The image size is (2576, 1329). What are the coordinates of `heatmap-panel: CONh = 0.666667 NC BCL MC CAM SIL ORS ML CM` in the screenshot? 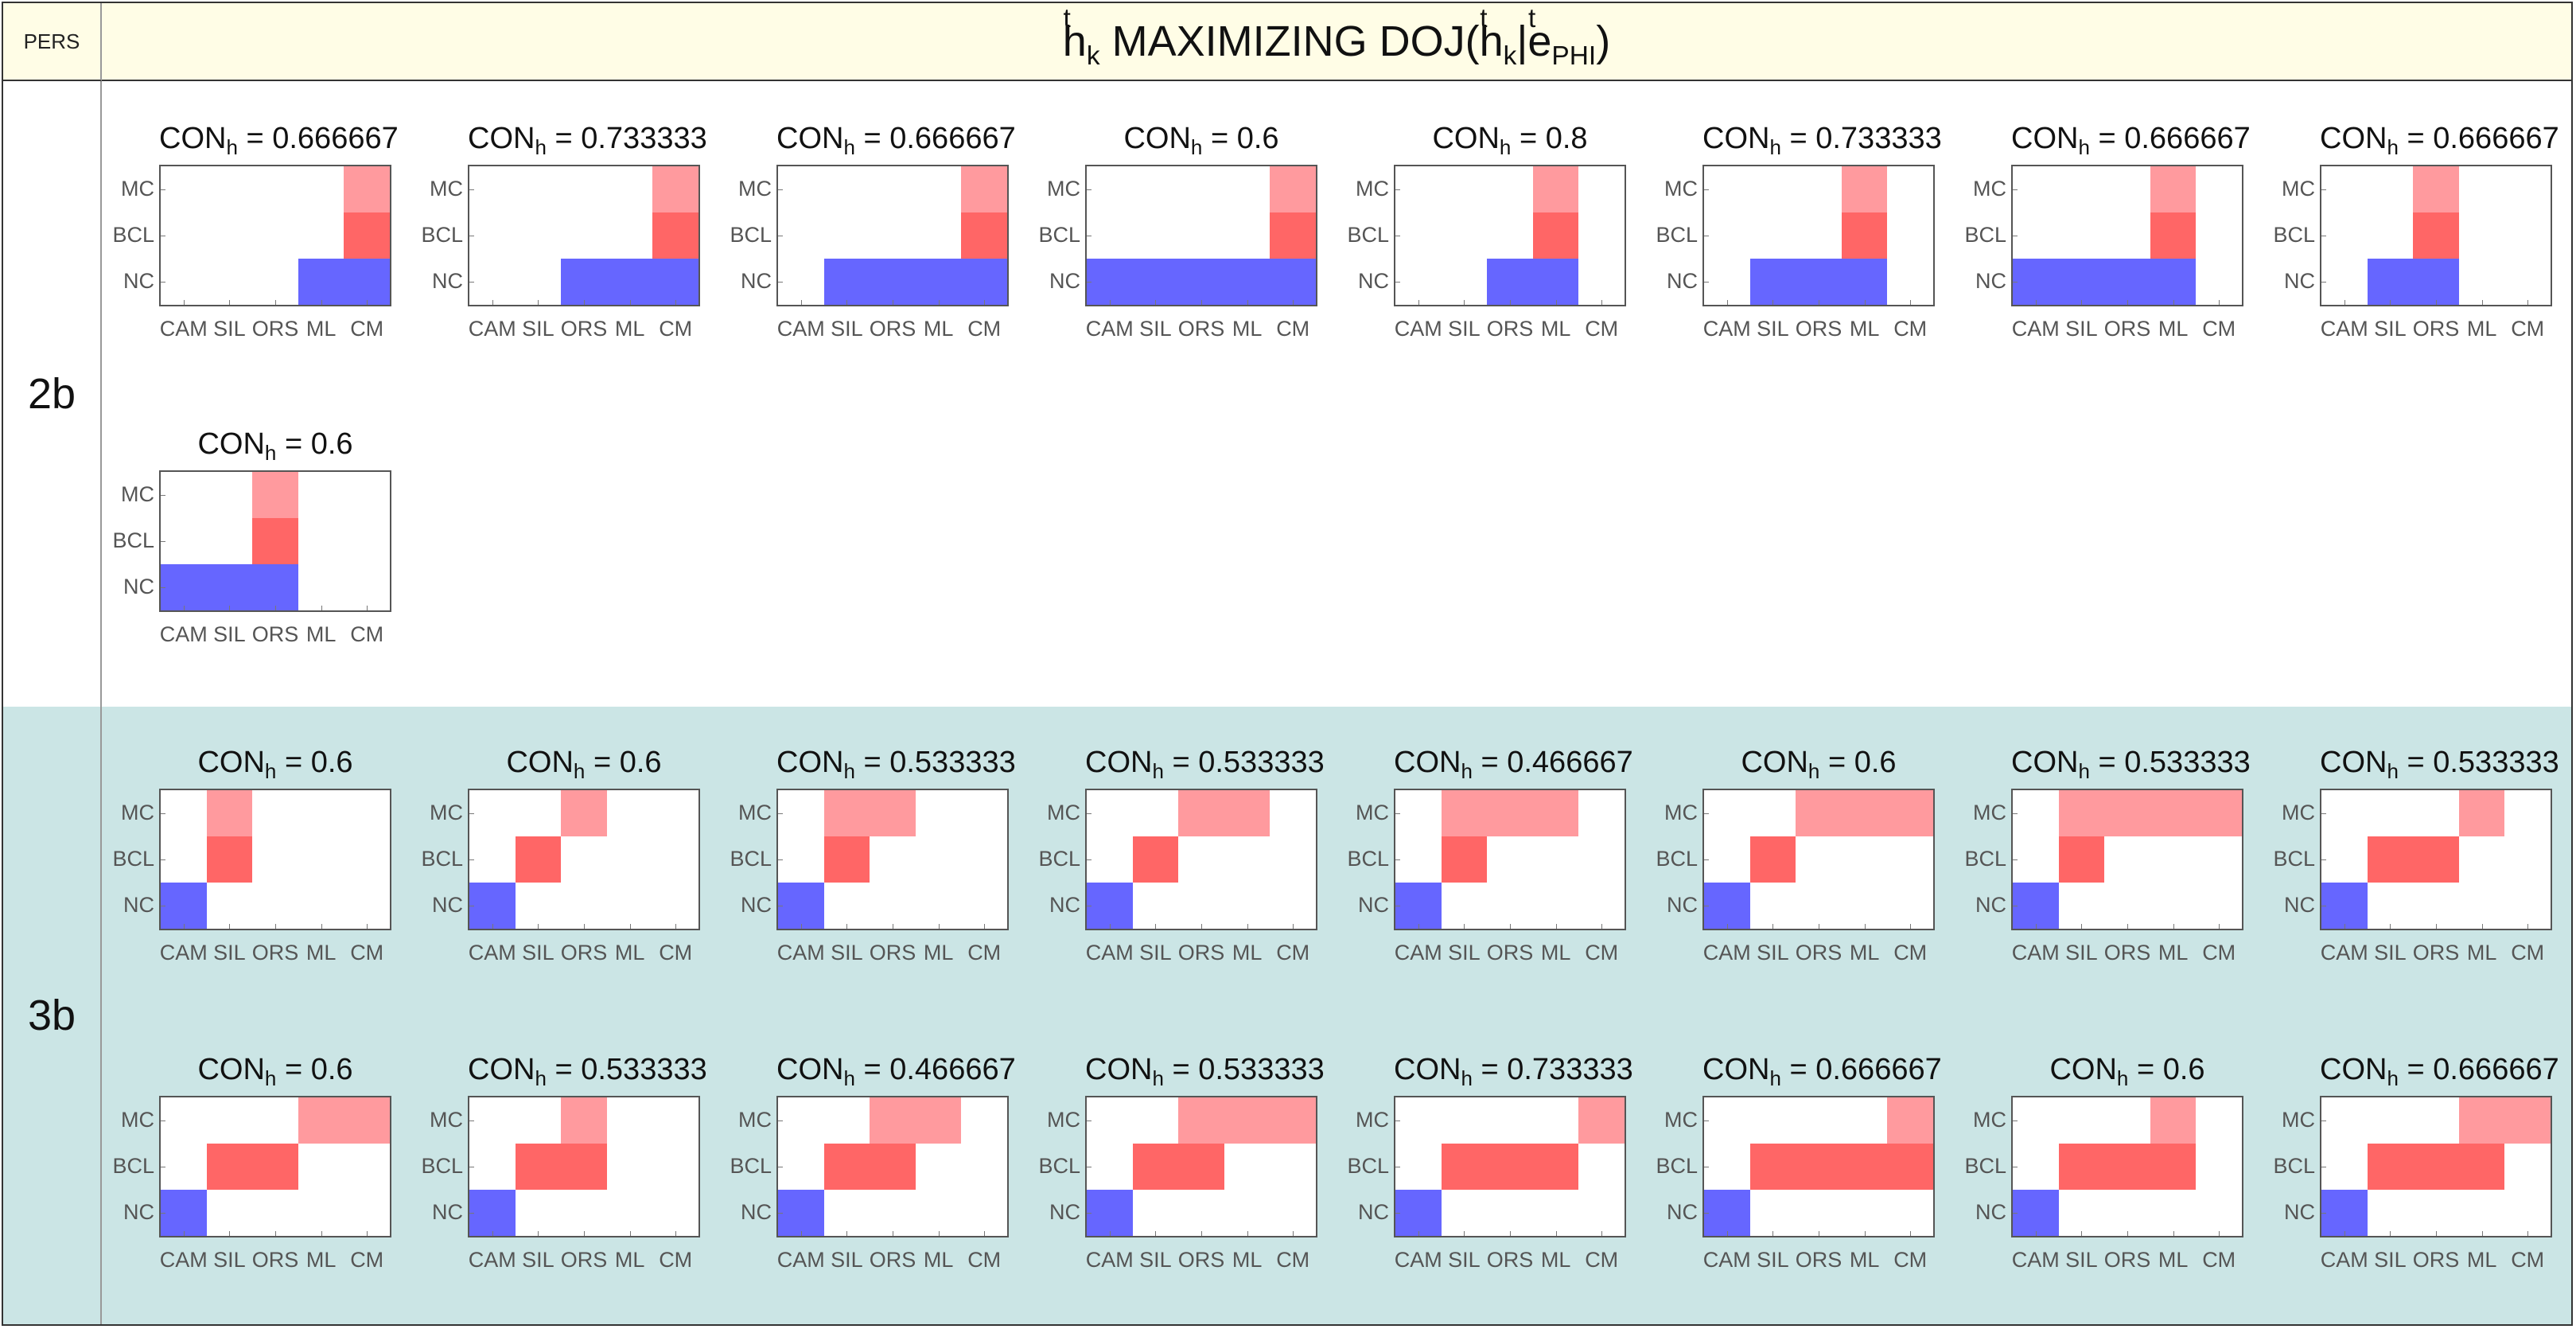 It's located at (2419, 253).